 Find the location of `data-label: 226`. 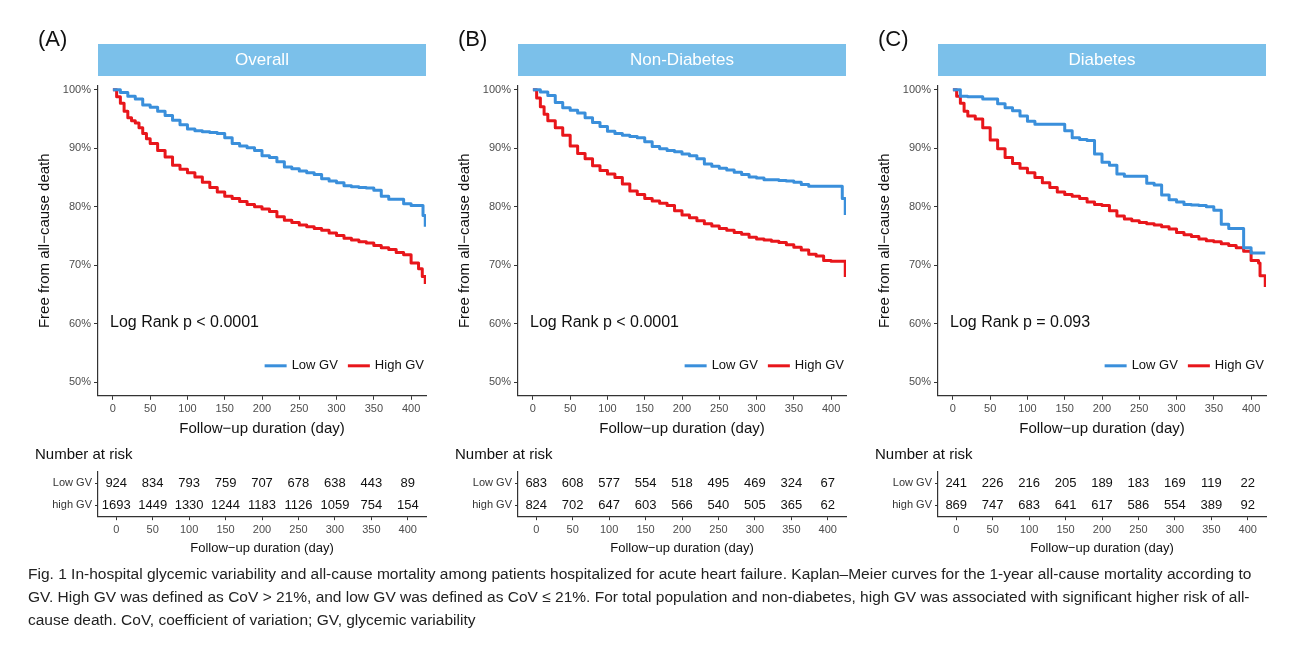

data-label: 226 is located at coordinates (992, 482).